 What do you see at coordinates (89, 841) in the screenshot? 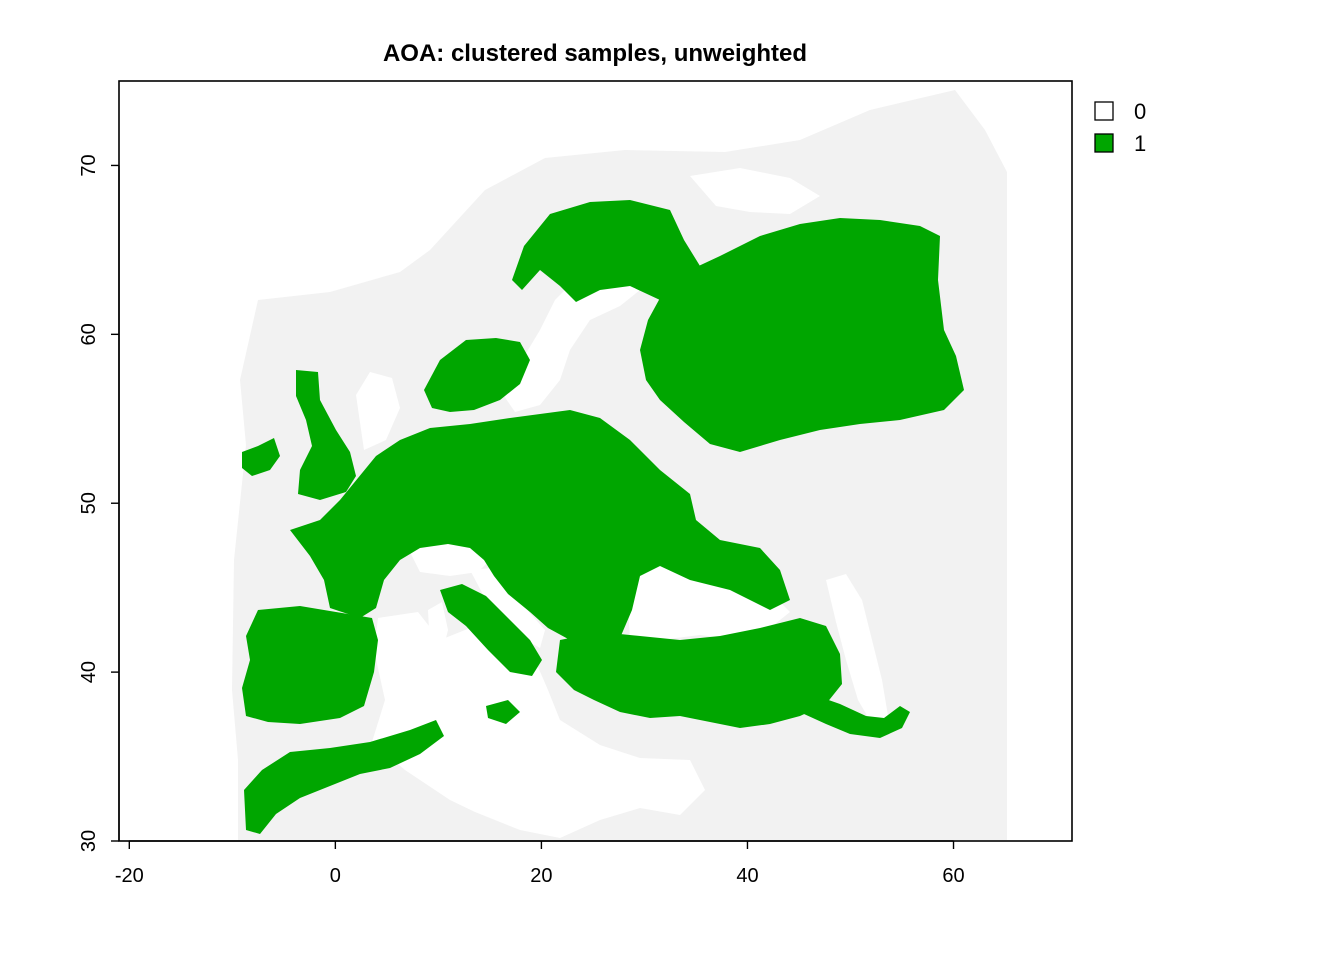
I see `y-tick-label: 30` at bounding box center [89, 841].